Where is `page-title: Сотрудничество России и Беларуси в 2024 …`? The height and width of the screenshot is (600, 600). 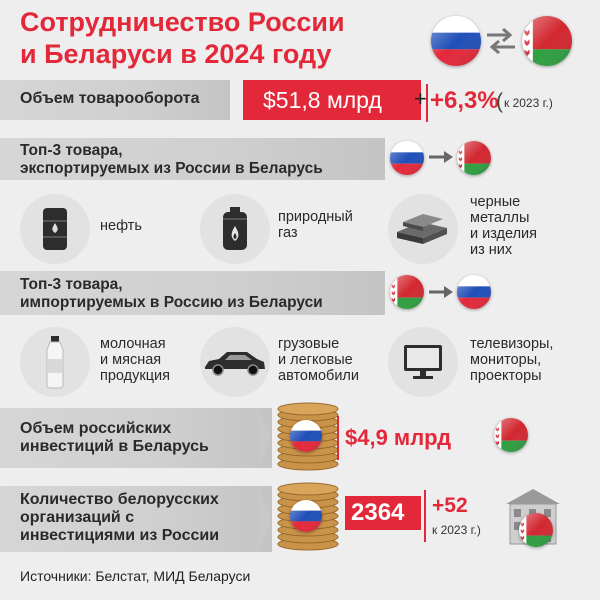 page-title: Сотрудничество России и Беларуси в 2024 … is located at coordinates (215, 38).